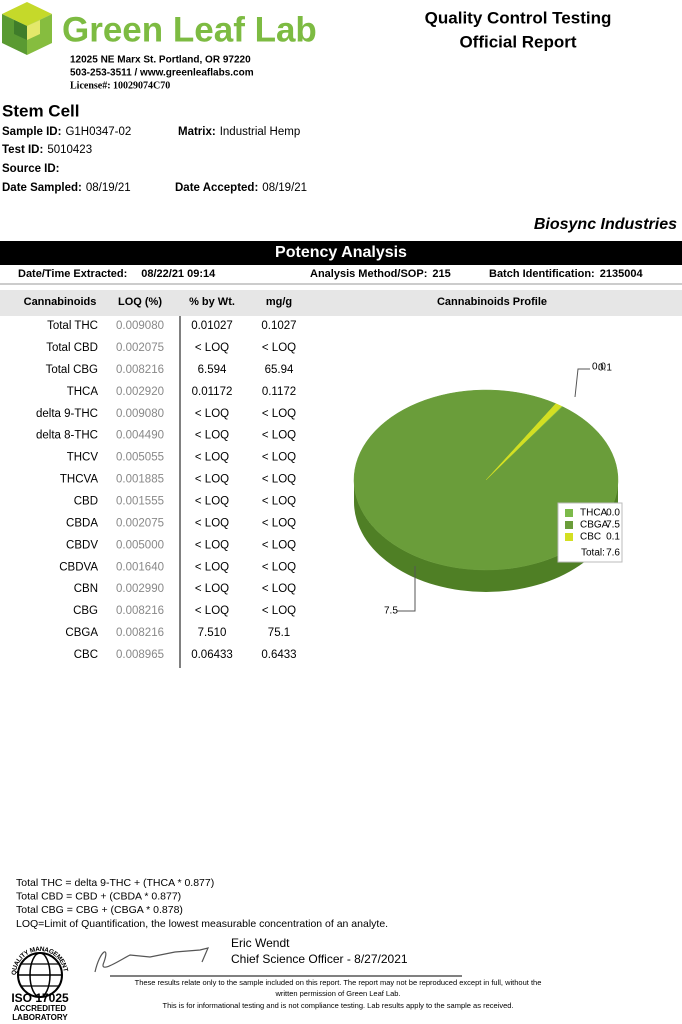 The height and width of the screenshot is (1024, 682). What do you see at coordinates (260, 132) in the screenshot?
I see `field-value: Industrial Hemp` at bounding box center [260, 132].